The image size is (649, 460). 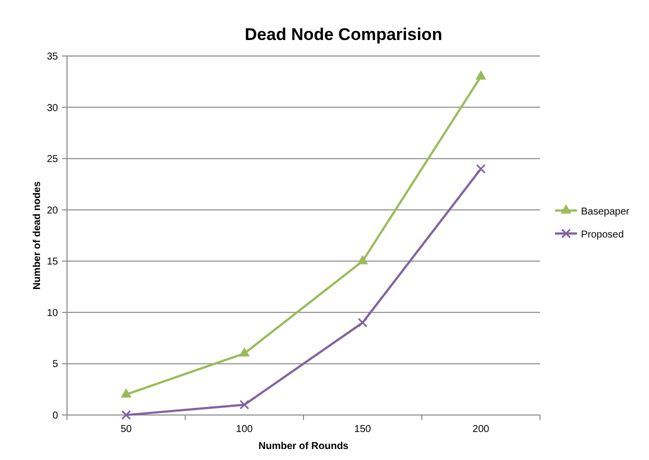 I want to click on y-tick-label: 20, so click(x=52, y=210).